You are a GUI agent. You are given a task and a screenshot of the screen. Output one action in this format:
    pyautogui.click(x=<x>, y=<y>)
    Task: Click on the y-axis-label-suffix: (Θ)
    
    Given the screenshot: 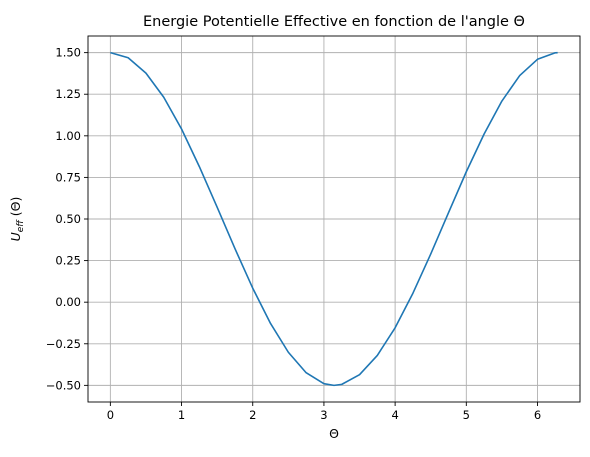 What is the action you would take?
    pyautogui.click(x=15, y=209)
    